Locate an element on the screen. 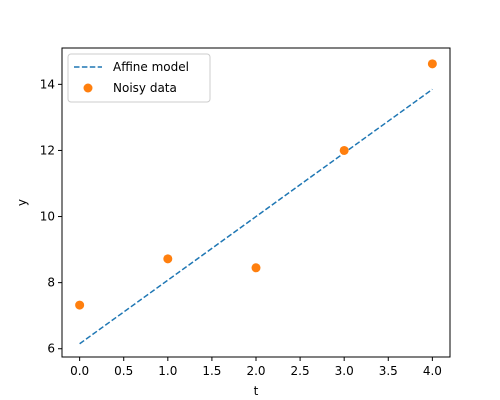 This screenshot has width=500, height=400. x-tick-label: 2.5 is located at coordinates (300, 371).